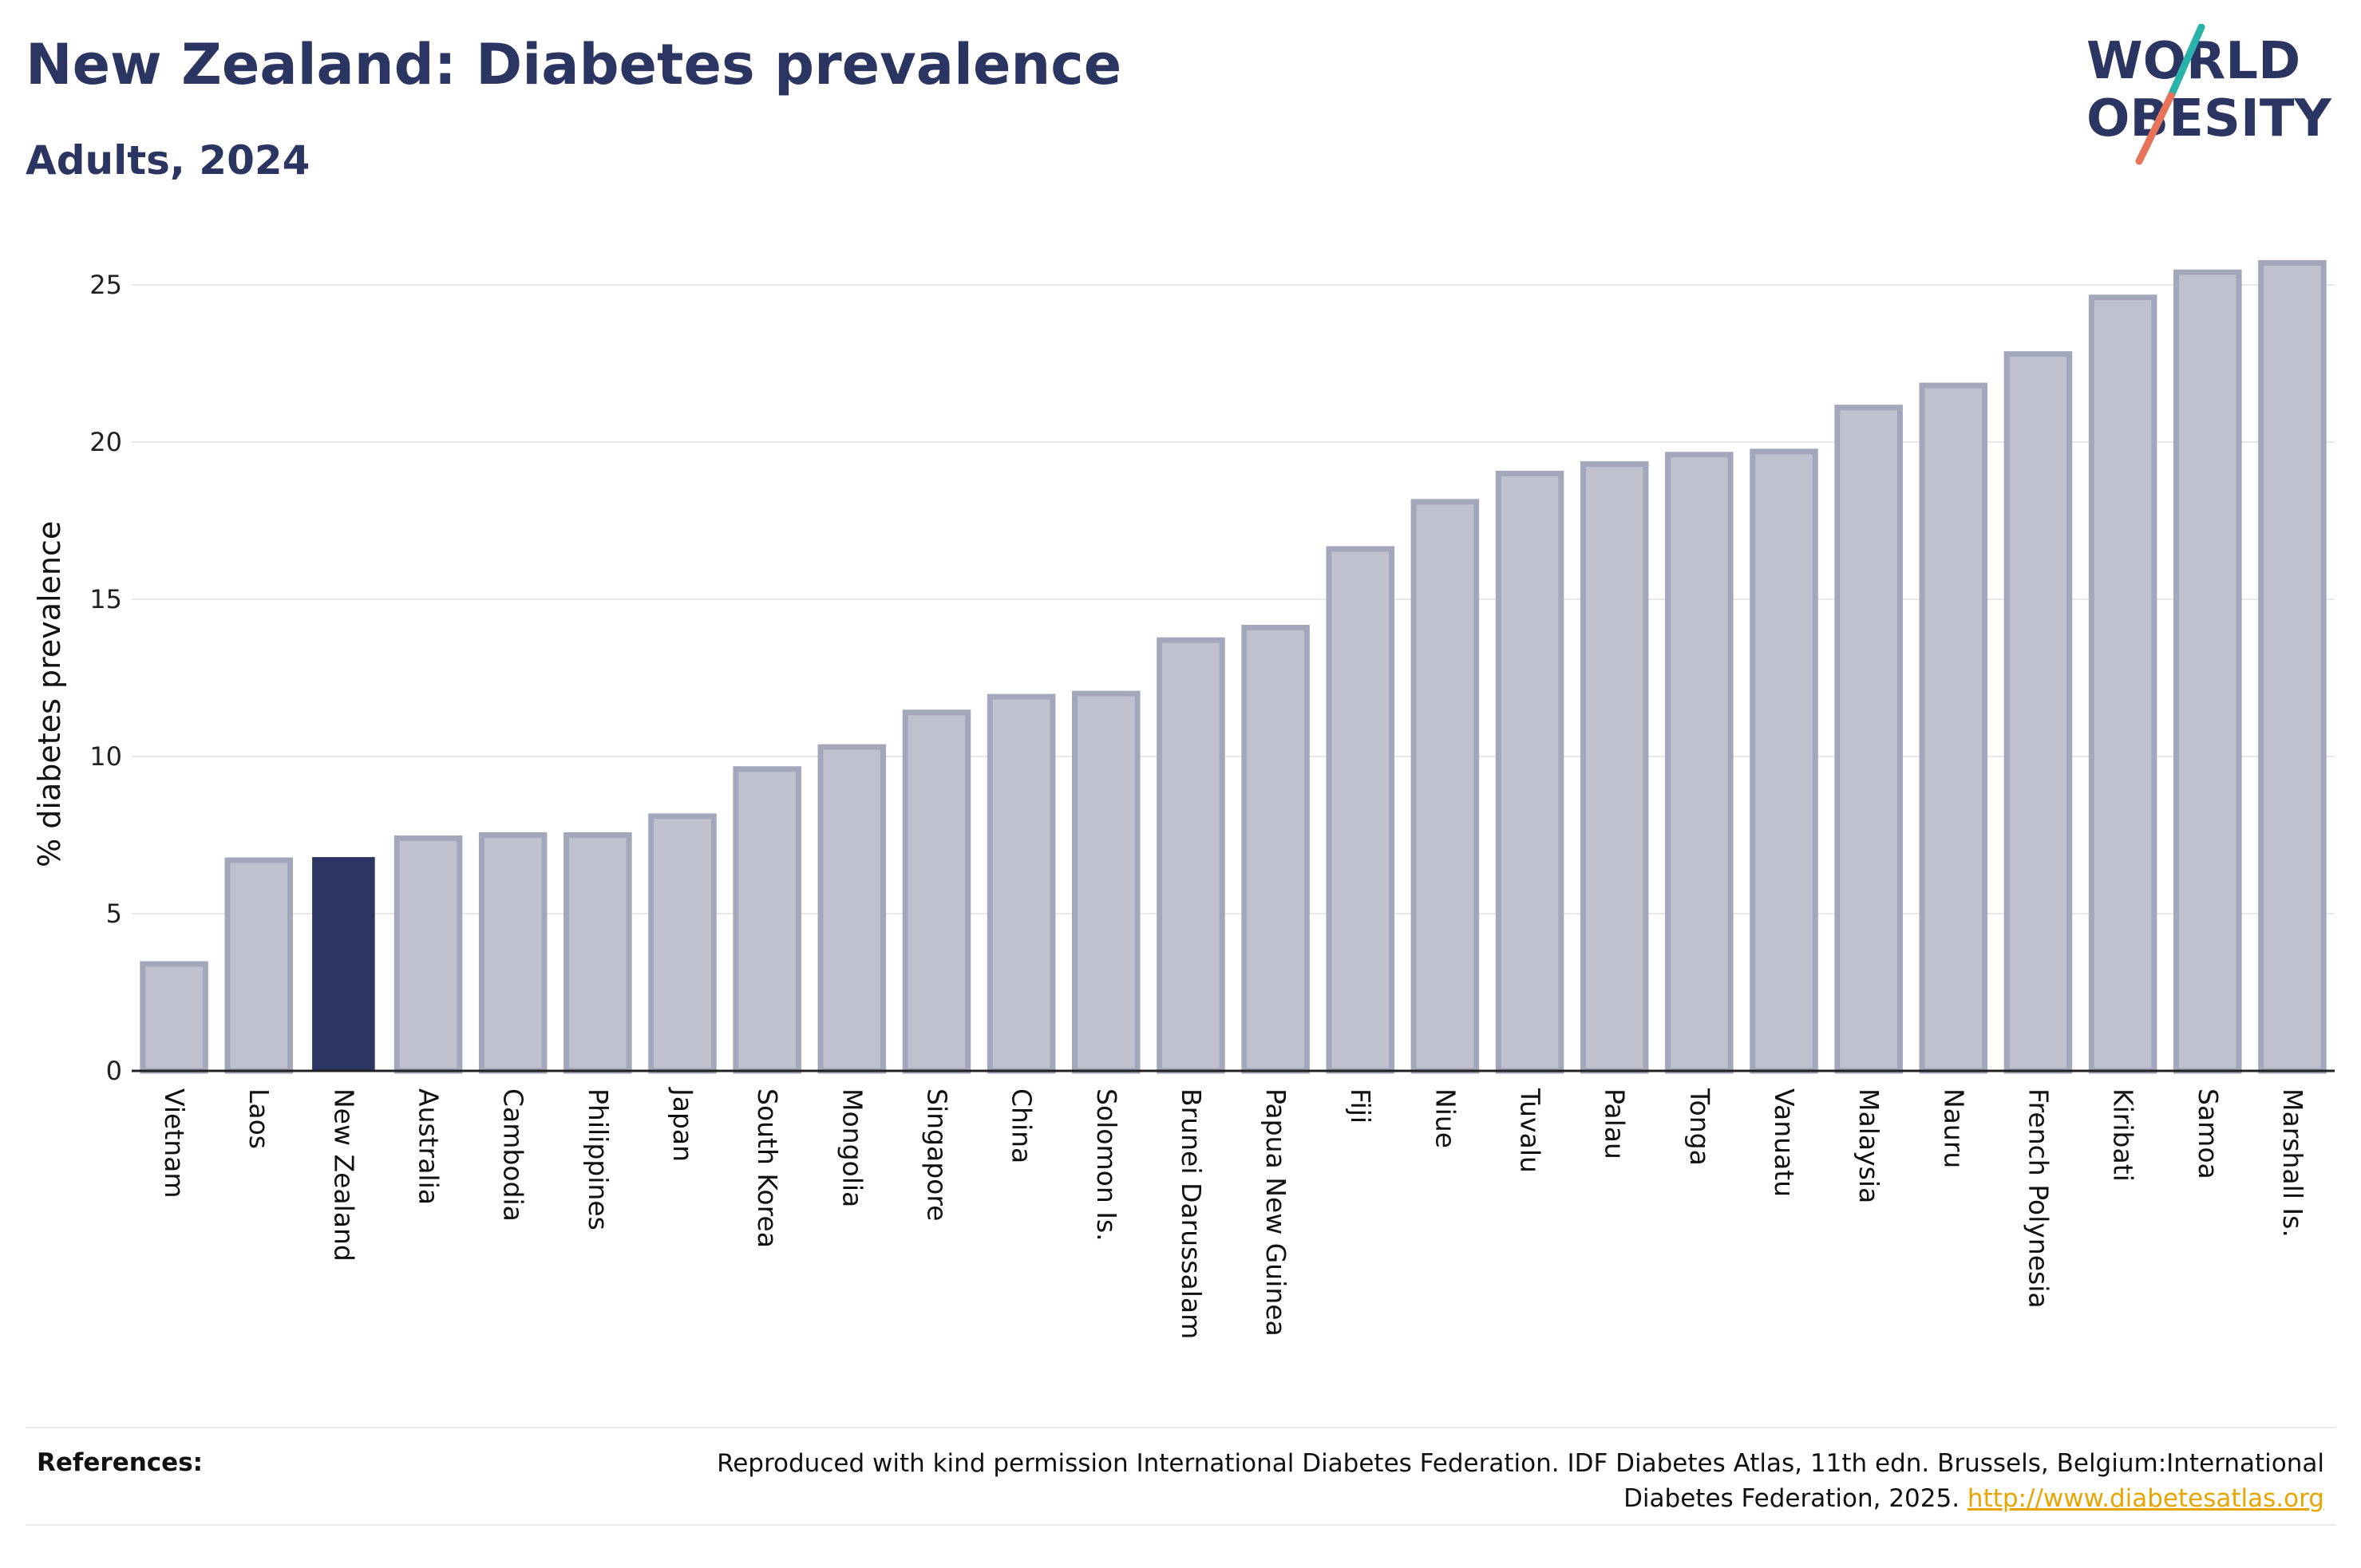  What do you see at coordinates (1181, 1427) in the screenshot?
I see `references-rule-top` at bounding box center [1181, 1427].